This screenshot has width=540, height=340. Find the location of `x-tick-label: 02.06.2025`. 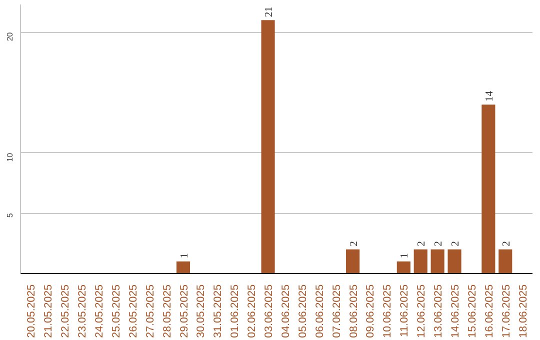

x-tick-label: 02.06.2025 is located at coordinates (252, 311).